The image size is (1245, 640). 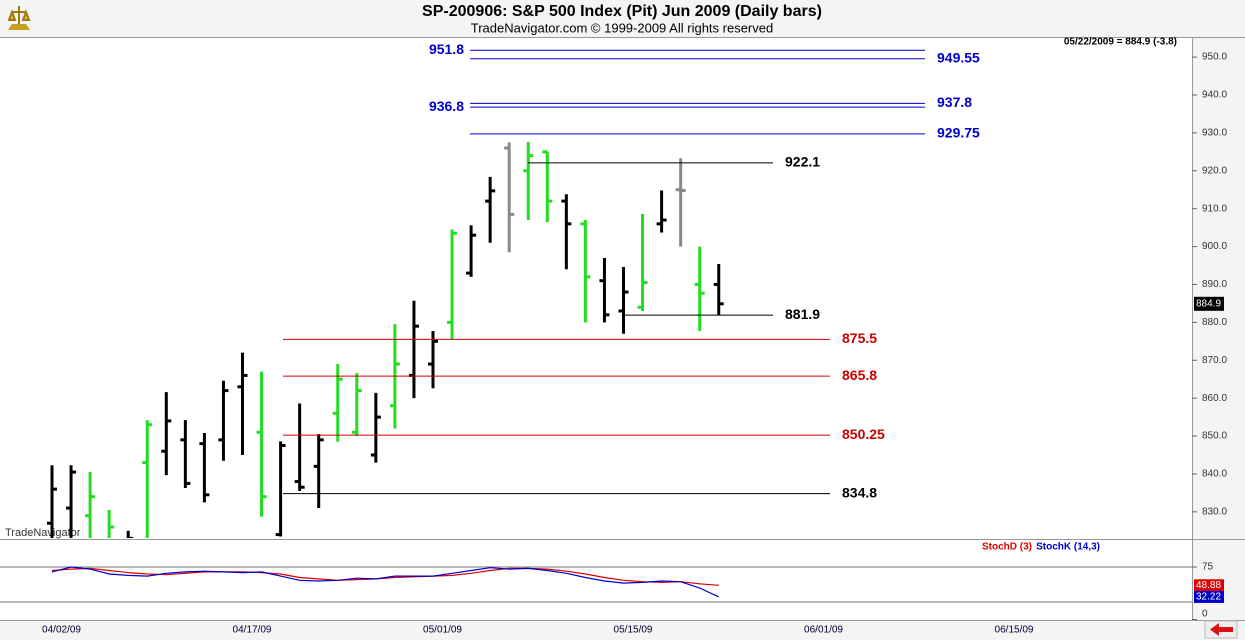 What do you see at coordinates (446, 49) in the screenshot?
I see `level-label: 951.8` at bounding box center [446, 49].